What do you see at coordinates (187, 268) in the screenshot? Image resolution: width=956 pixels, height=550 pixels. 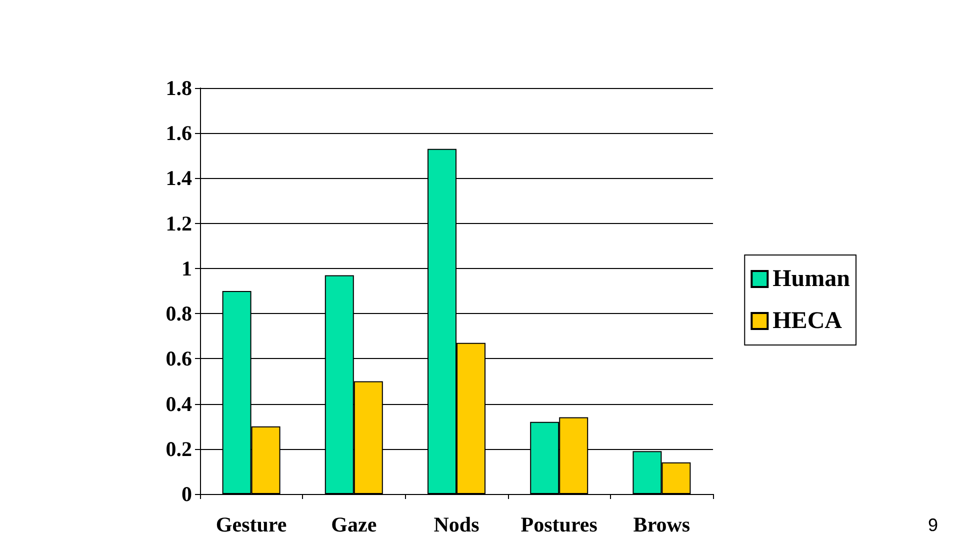 I see `y-tick-label: 1` at bounding box center [187, 268].